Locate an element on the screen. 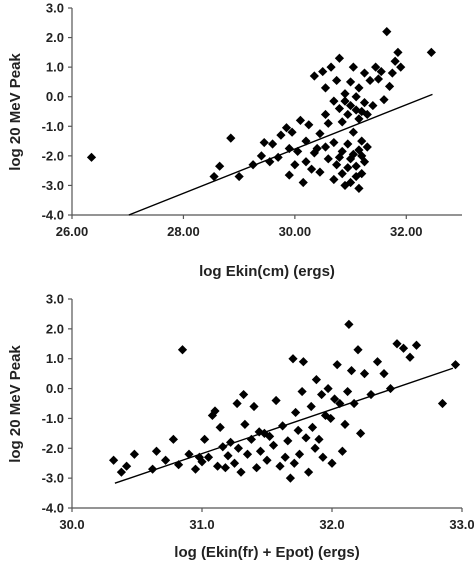  x-axis-title: log Ekin(cm) (ergs) is located at coordinates (267, 271).